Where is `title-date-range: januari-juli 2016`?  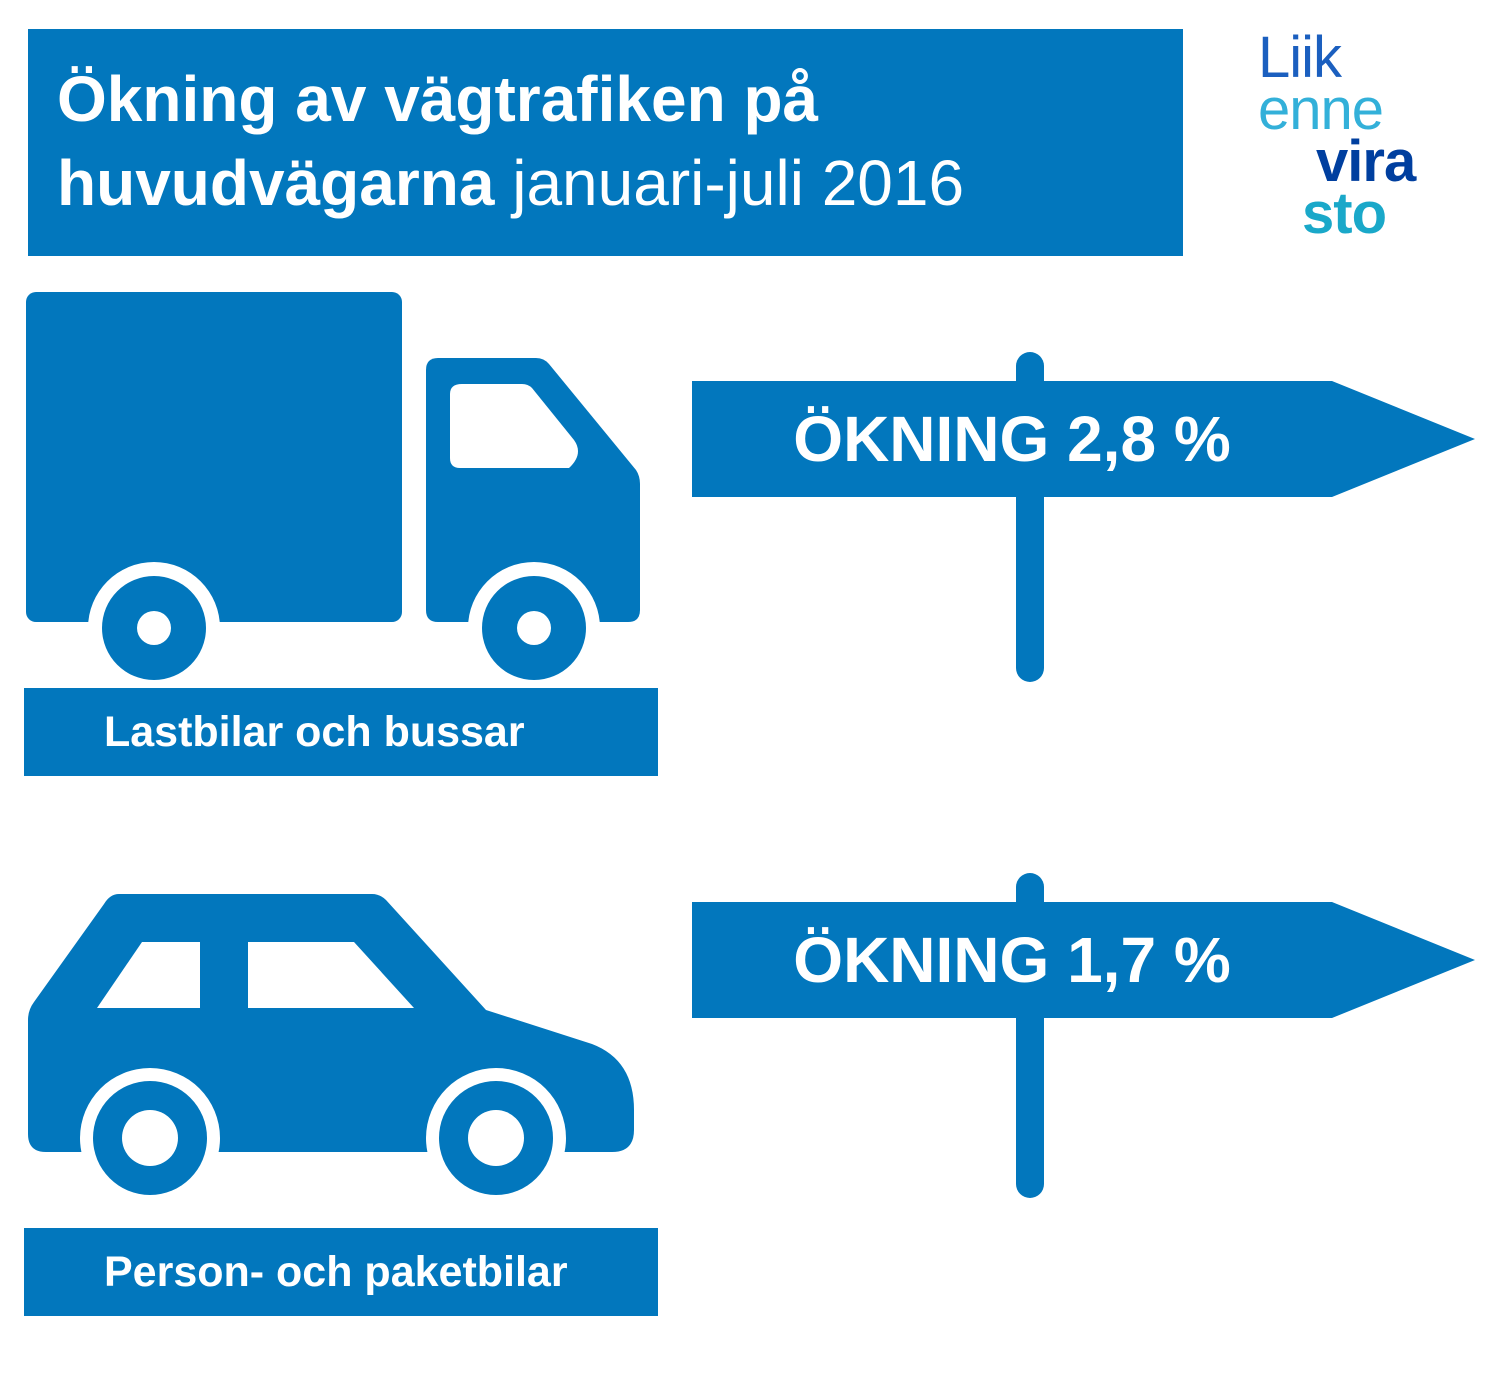 title-date-range: januari-juli 2016 is located at coordinates (729, 183).